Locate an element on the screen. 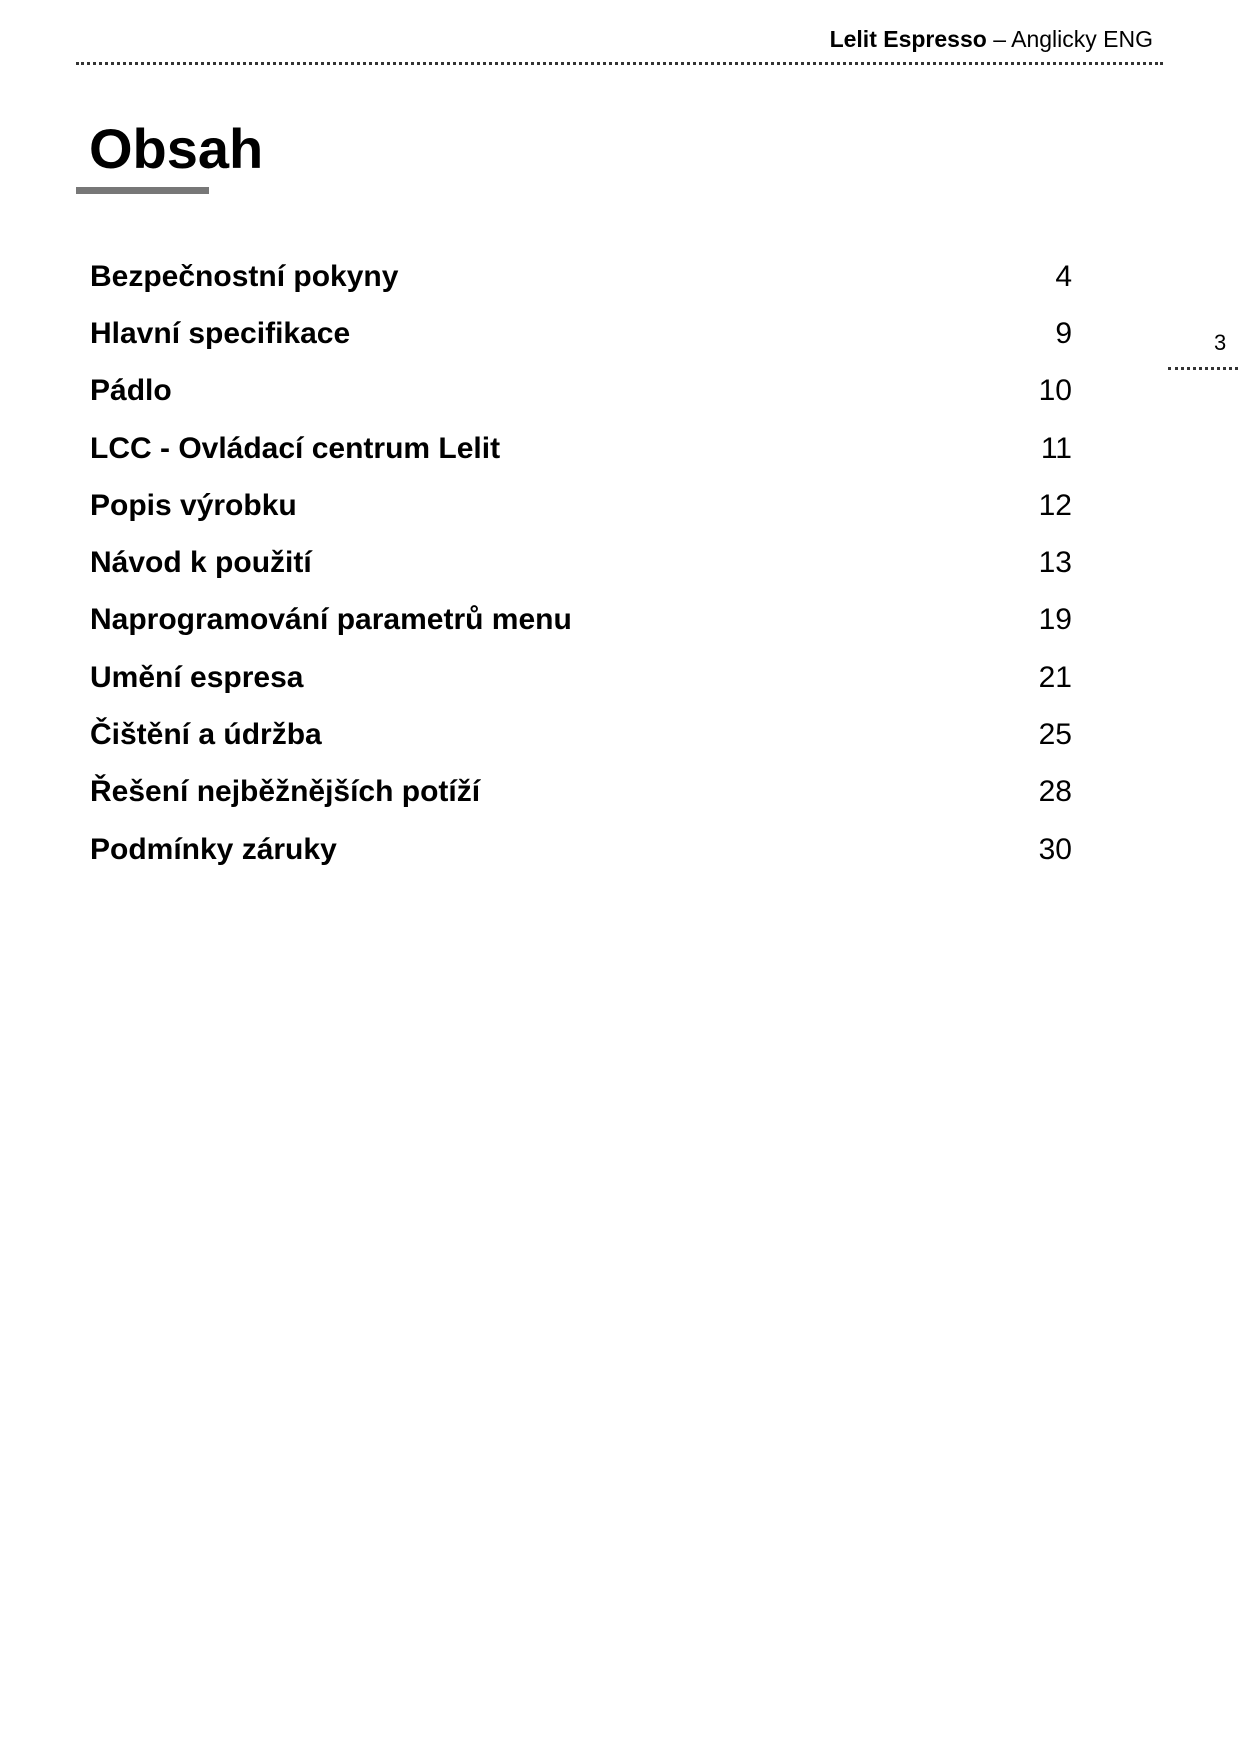 The height and width of the screenshot is (1753, 1241). page-title: Obsah is located at coordinates (176, 148).